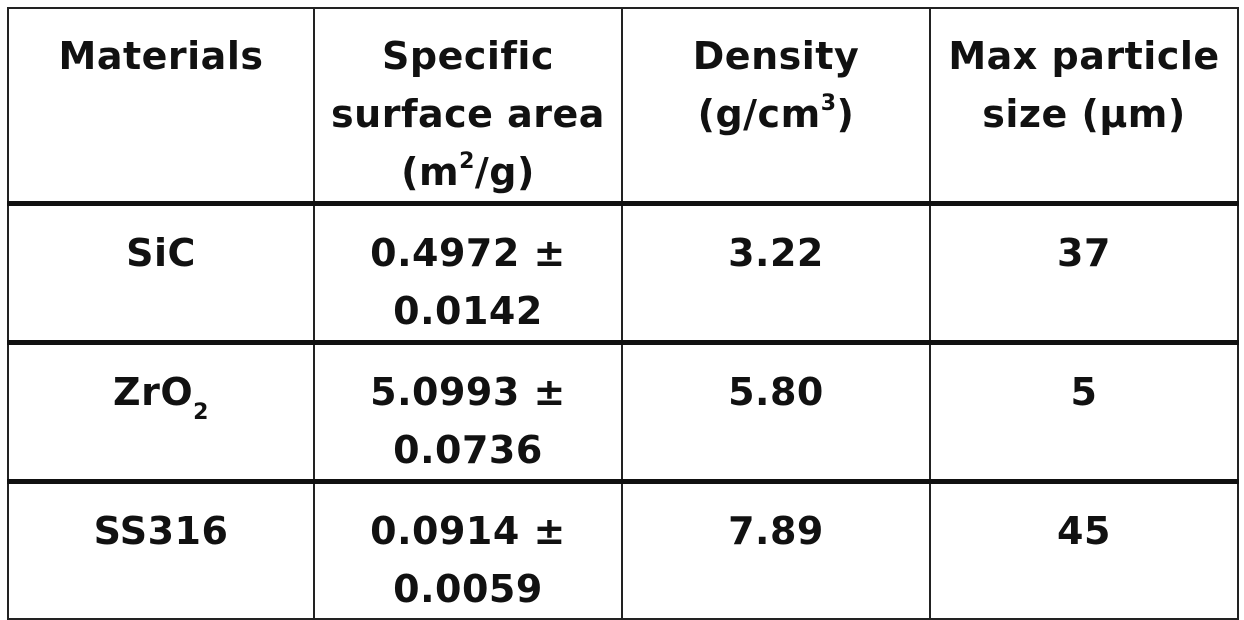  Describe the element at coordinates (468, 531) in the screenshot. I see `ssa-value: 0.0914 ±` at that location.